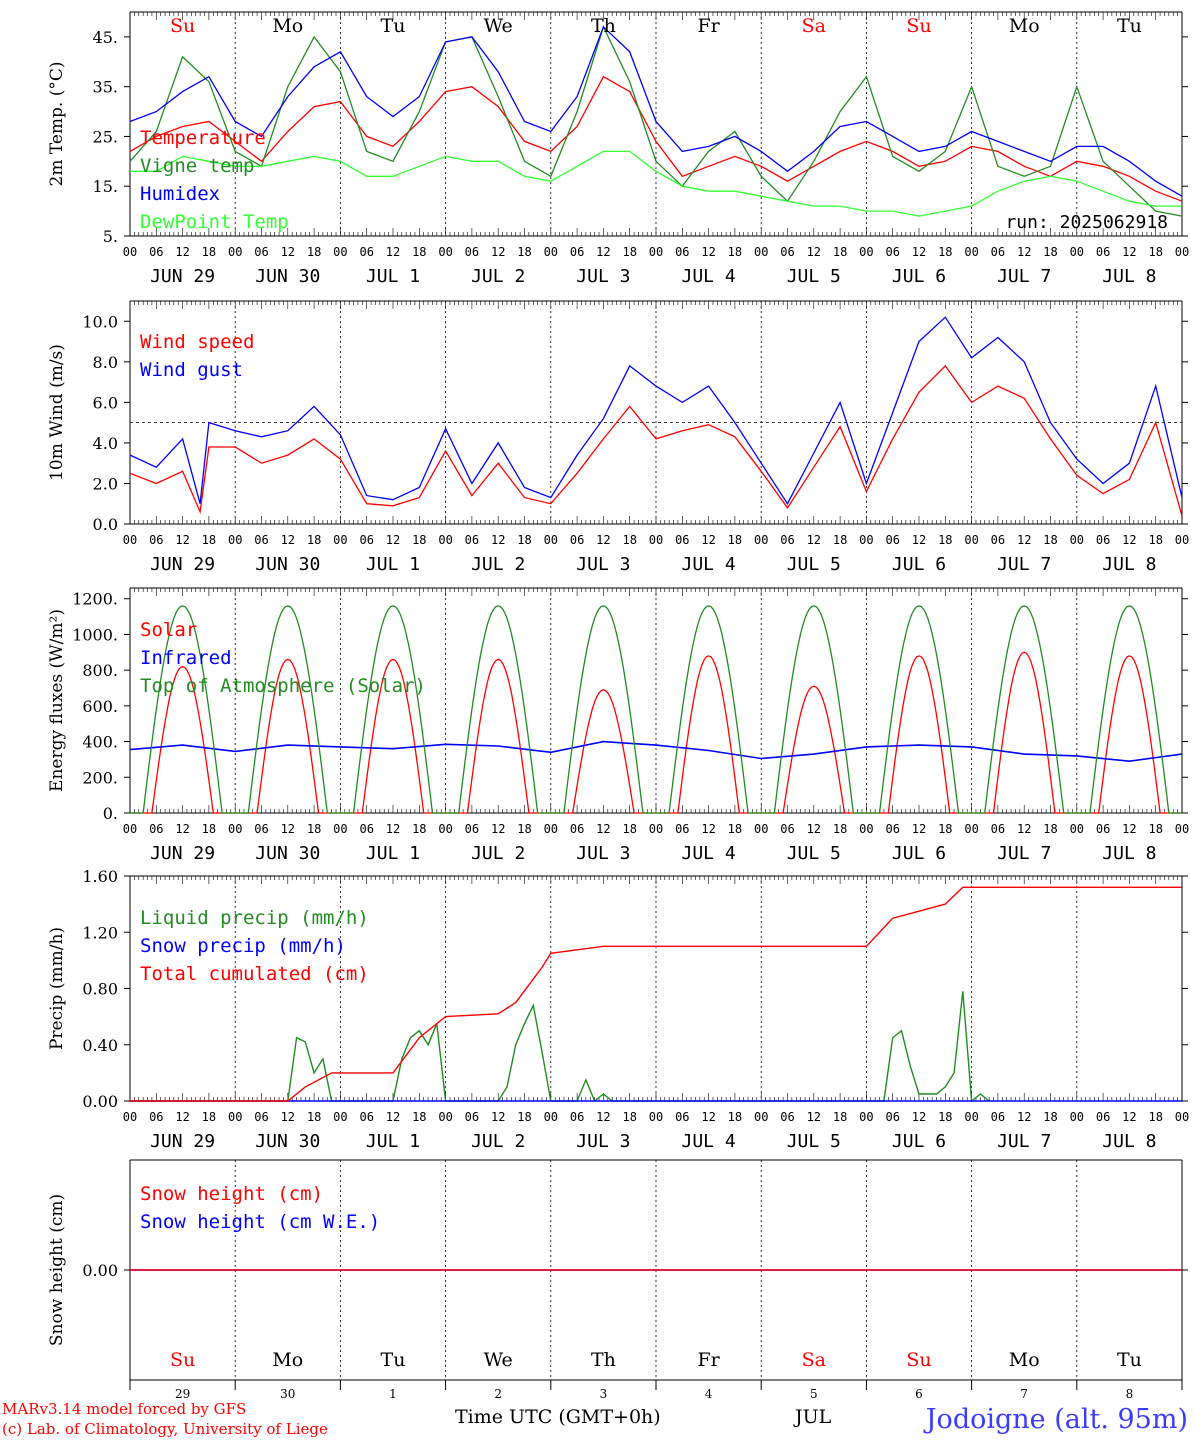 The width and height of the screenshot is (1194, 1440). What do you see at coordinates (656, 410) in the screenshot?
I see `series-wind-gust` at bounding box center [656, 410].